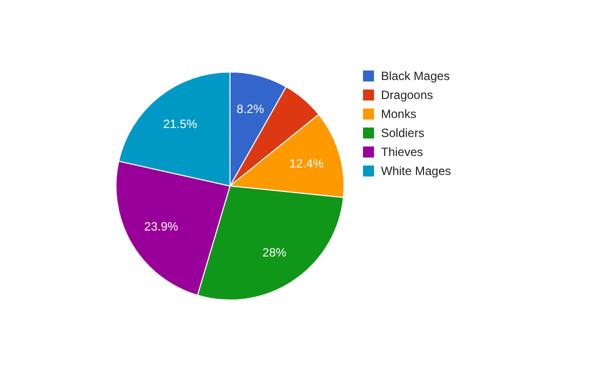 The image size is (600, 371). What do you see at coordinates (398, 114) in the screenshot?
I see `legend-label: Monks` at bounding box center [398, 114].